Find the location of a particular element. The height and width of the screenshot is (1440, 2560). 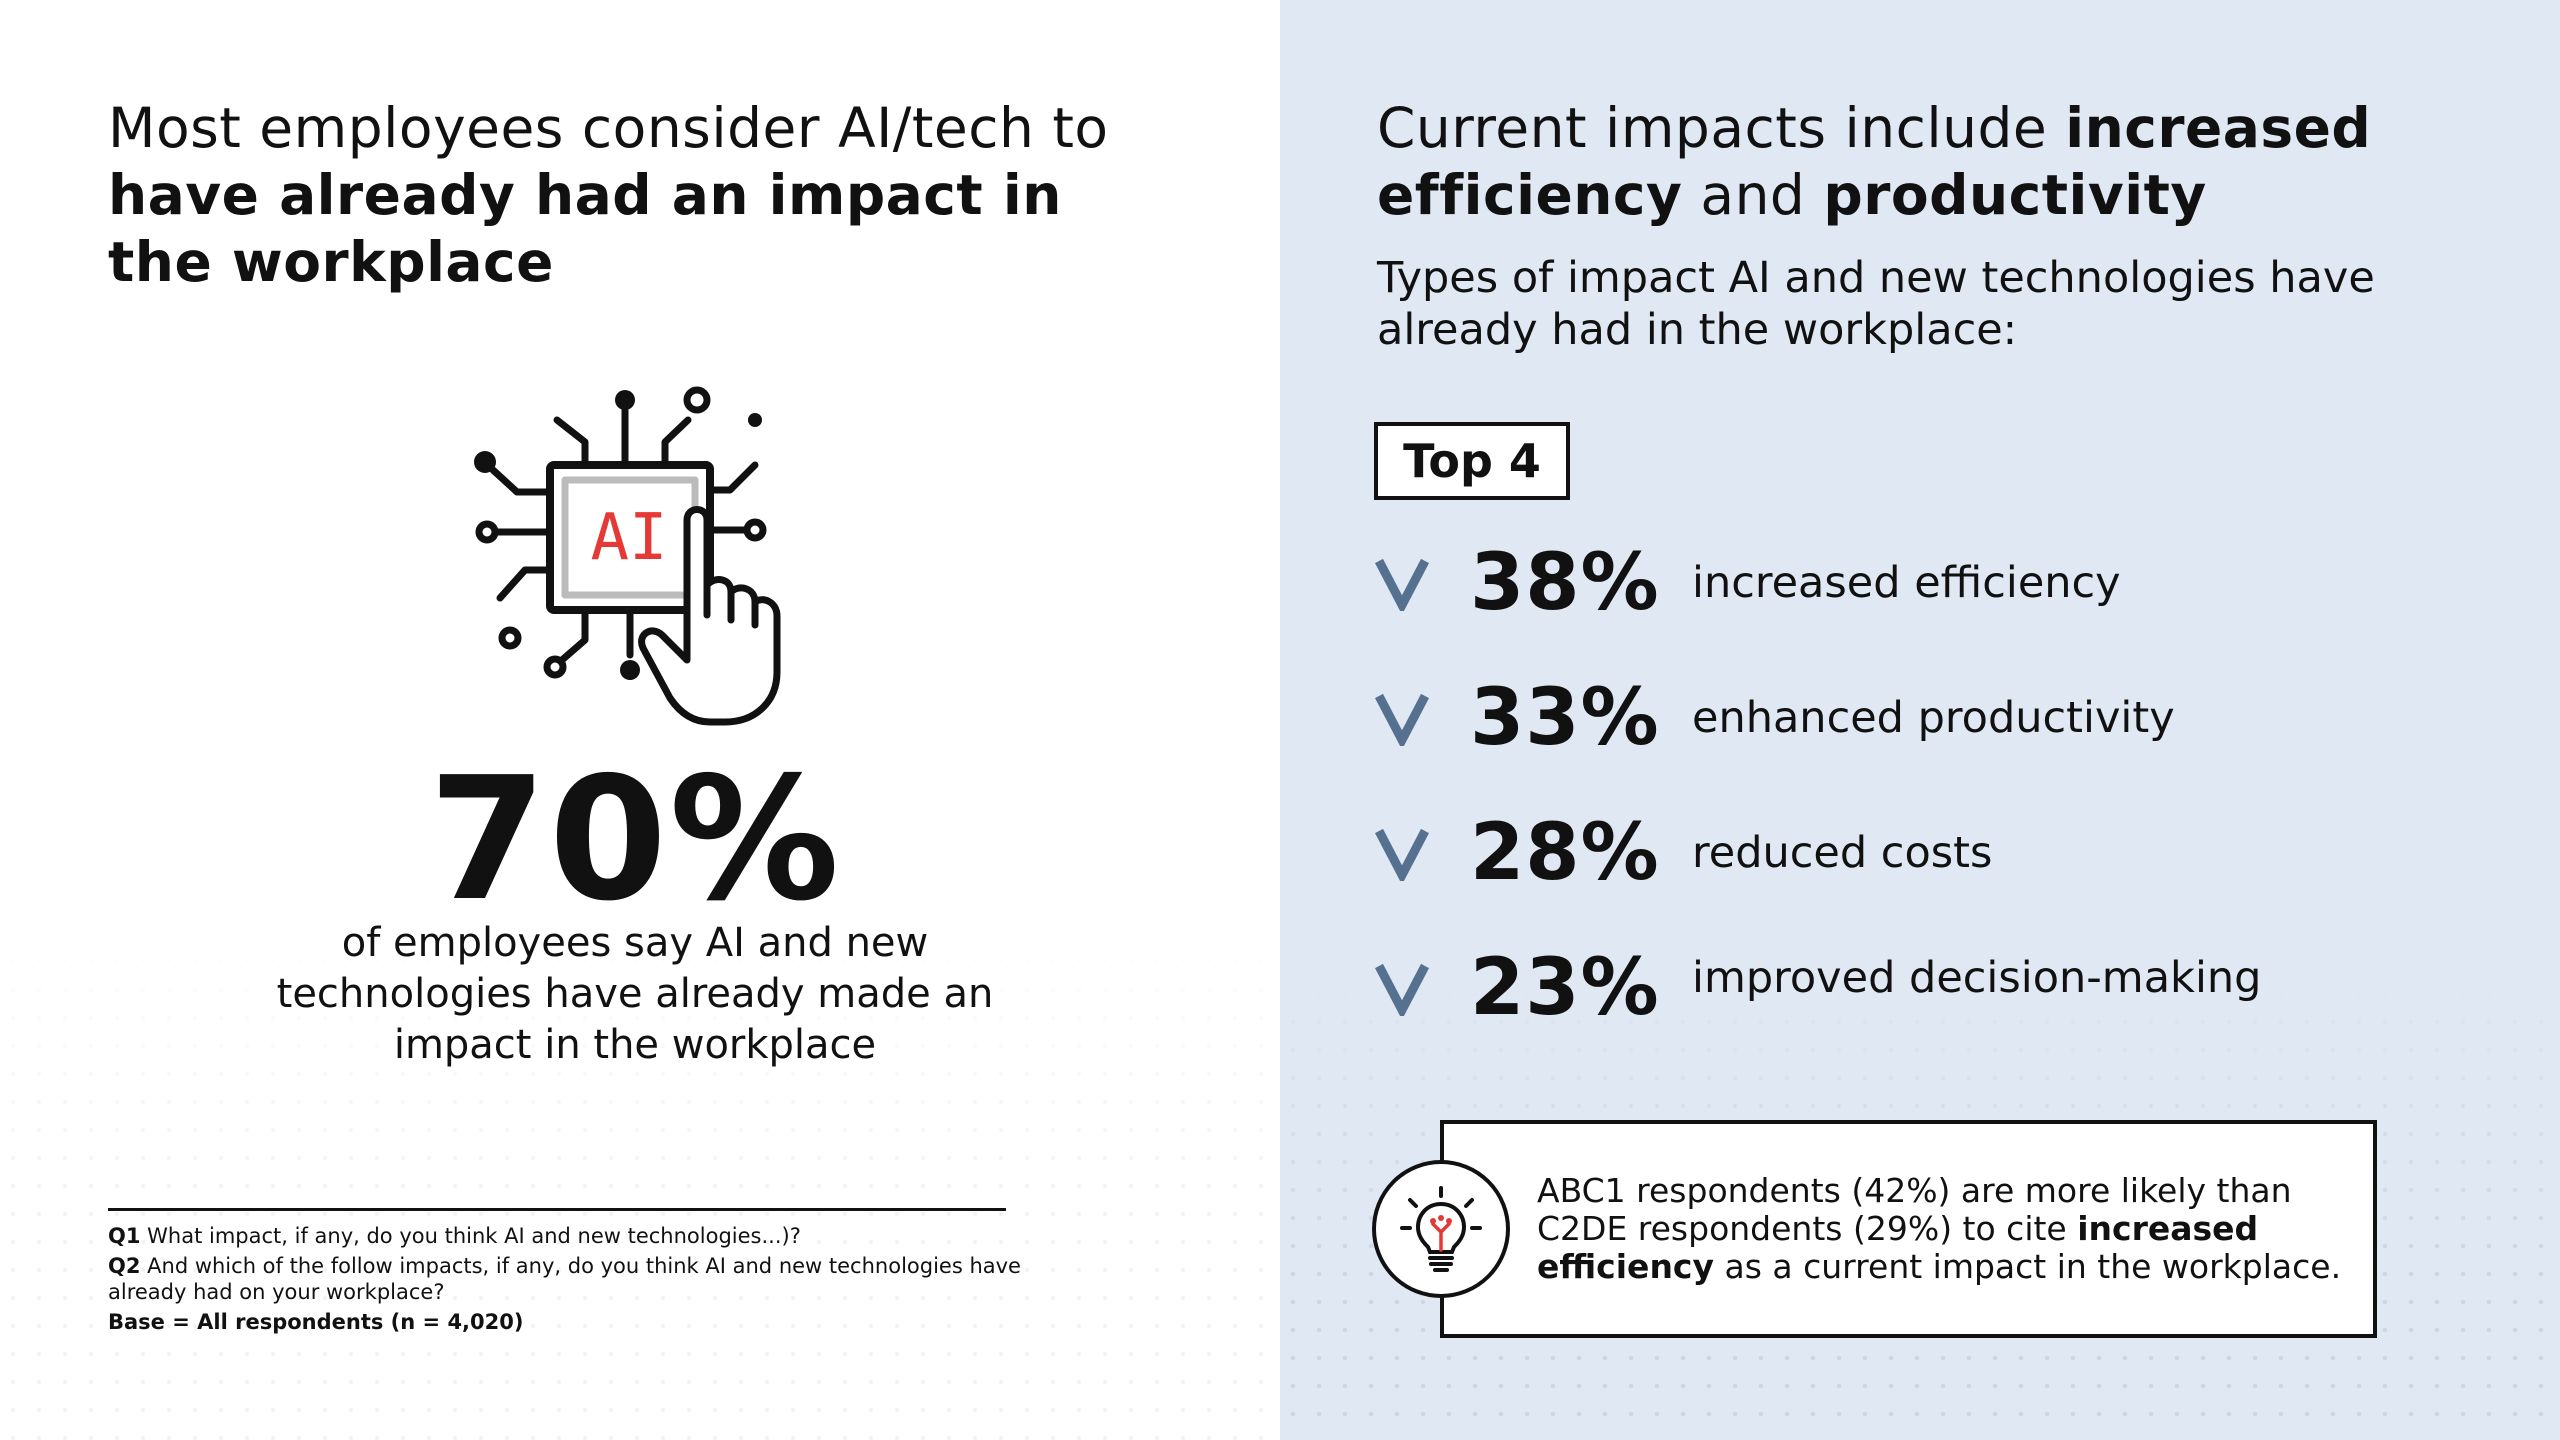

lightbulb-icon is located at coordinates (1441, 1229).